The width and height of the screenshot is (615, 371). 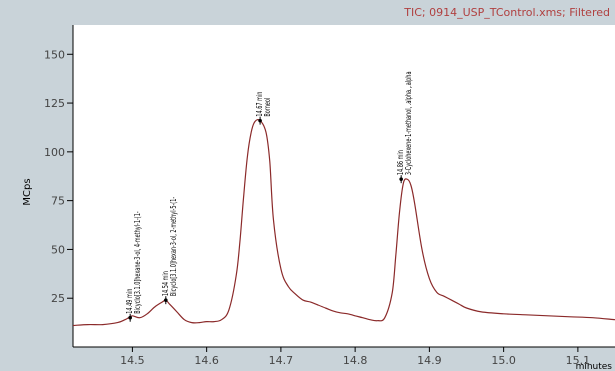 I want to click on y-tick-label: 25, so click(x=58, y=298).